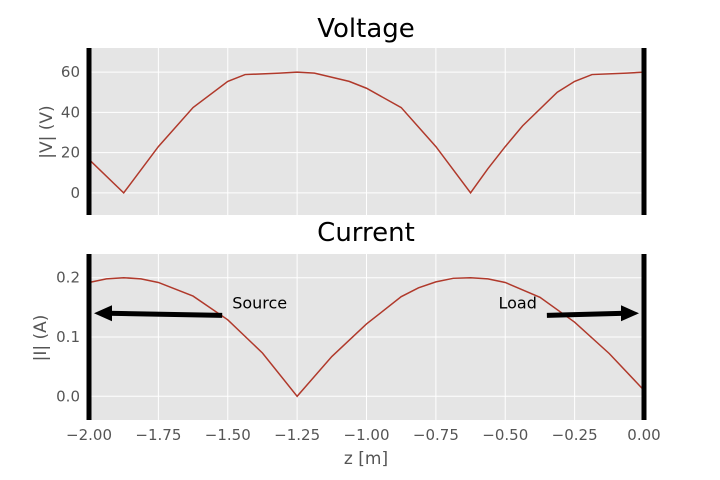  Describe the element at coordinates (630, 313) in the screenshot. I see `load-arrow-head` at that location.